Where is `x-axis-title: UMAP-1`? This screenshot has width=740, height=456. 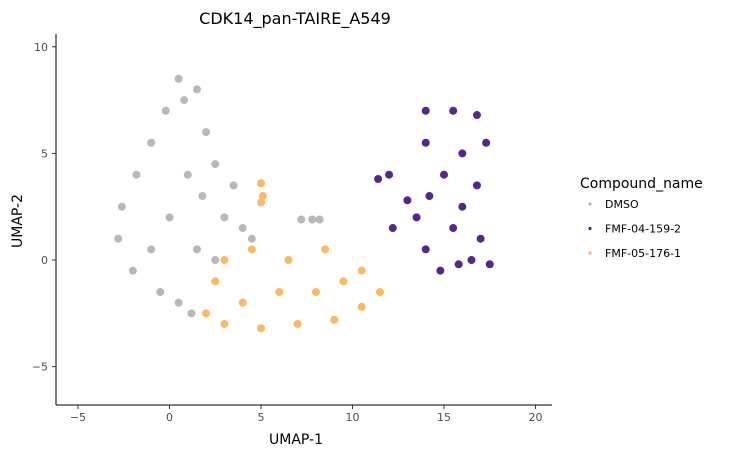
x-axis-title: UMAP-1 is located at coordinates (296, 440).